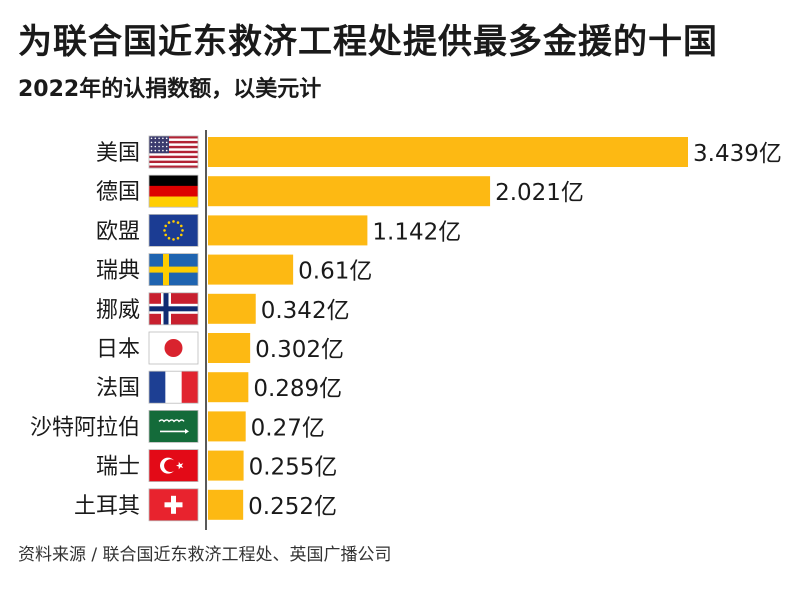 The height and width of the screenshot is (603, 800). I want to click on value-label: 0.302亿, so click(299, 350).